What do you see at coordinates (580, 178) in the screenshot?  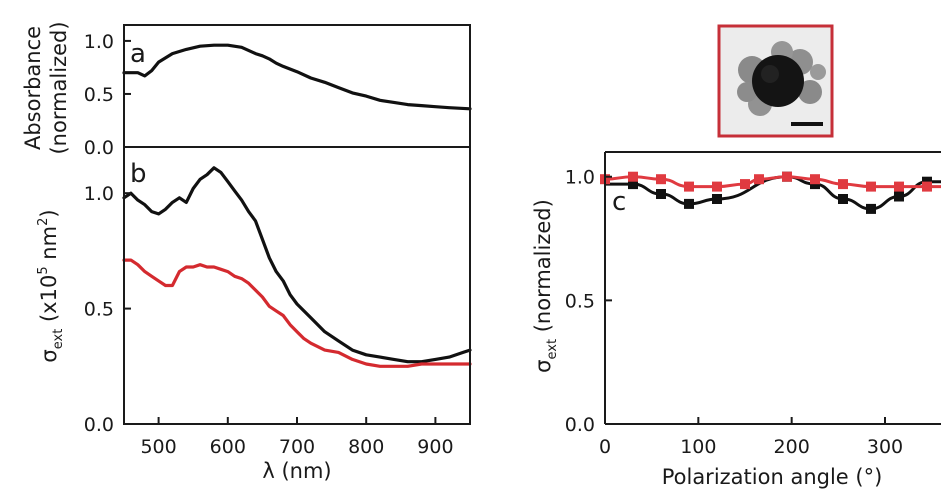 I see `panel-c-y-tick-label: 1.0` at bounding box center [580, 178].